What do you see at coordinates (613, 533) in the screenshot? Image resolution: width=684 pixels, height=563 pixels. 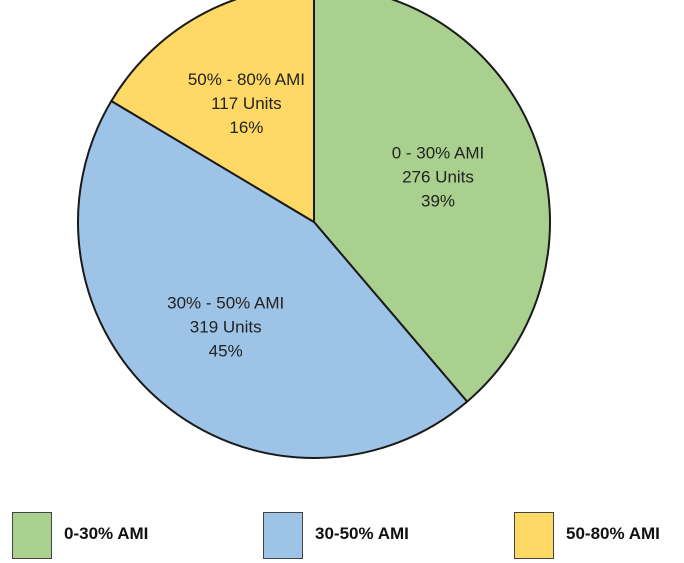 I see `legend-label-50-80: 50-80% AMI` at bounding box center [613, 533].